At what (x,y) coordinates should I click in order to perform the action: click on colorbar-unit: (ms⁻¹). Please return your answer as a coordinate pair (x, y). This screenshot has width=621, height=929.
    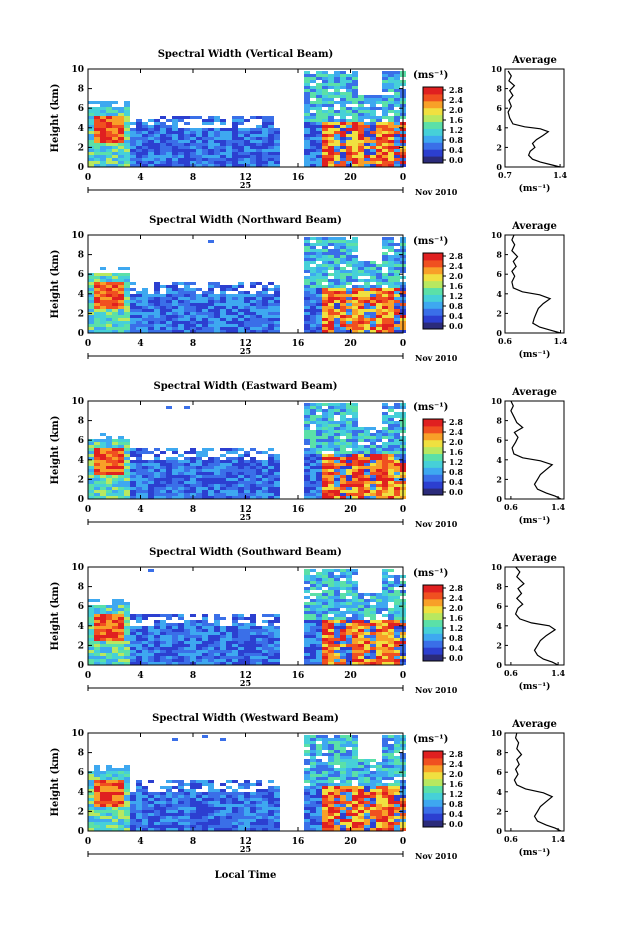
    Looking at the image, I should click on (430, 739).